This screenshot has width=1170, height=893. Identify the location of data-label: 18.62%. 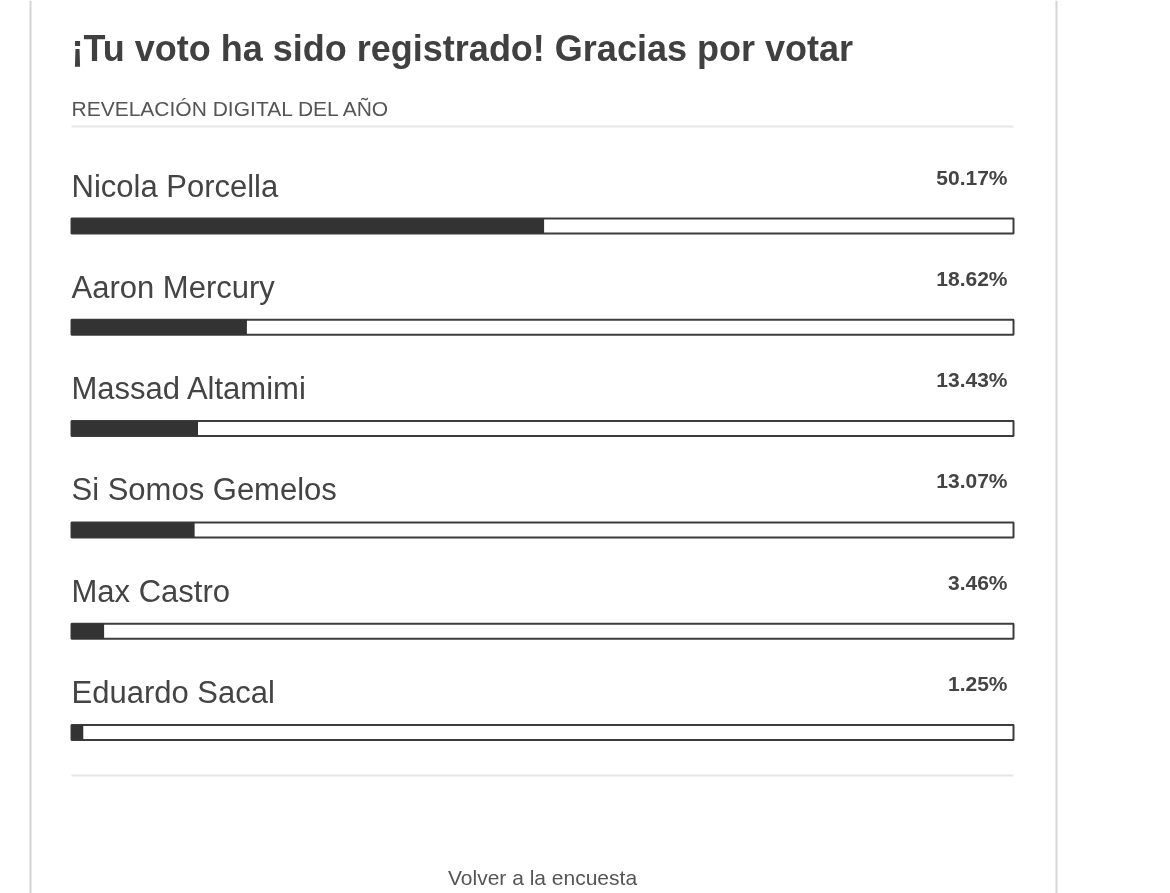
(972, 278).